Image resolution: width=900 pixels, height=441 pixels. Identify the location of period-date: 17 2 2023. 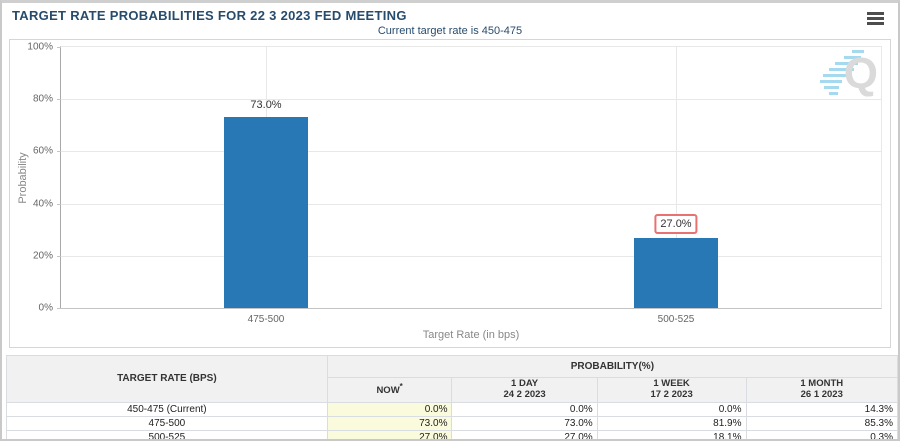
(671, 394).